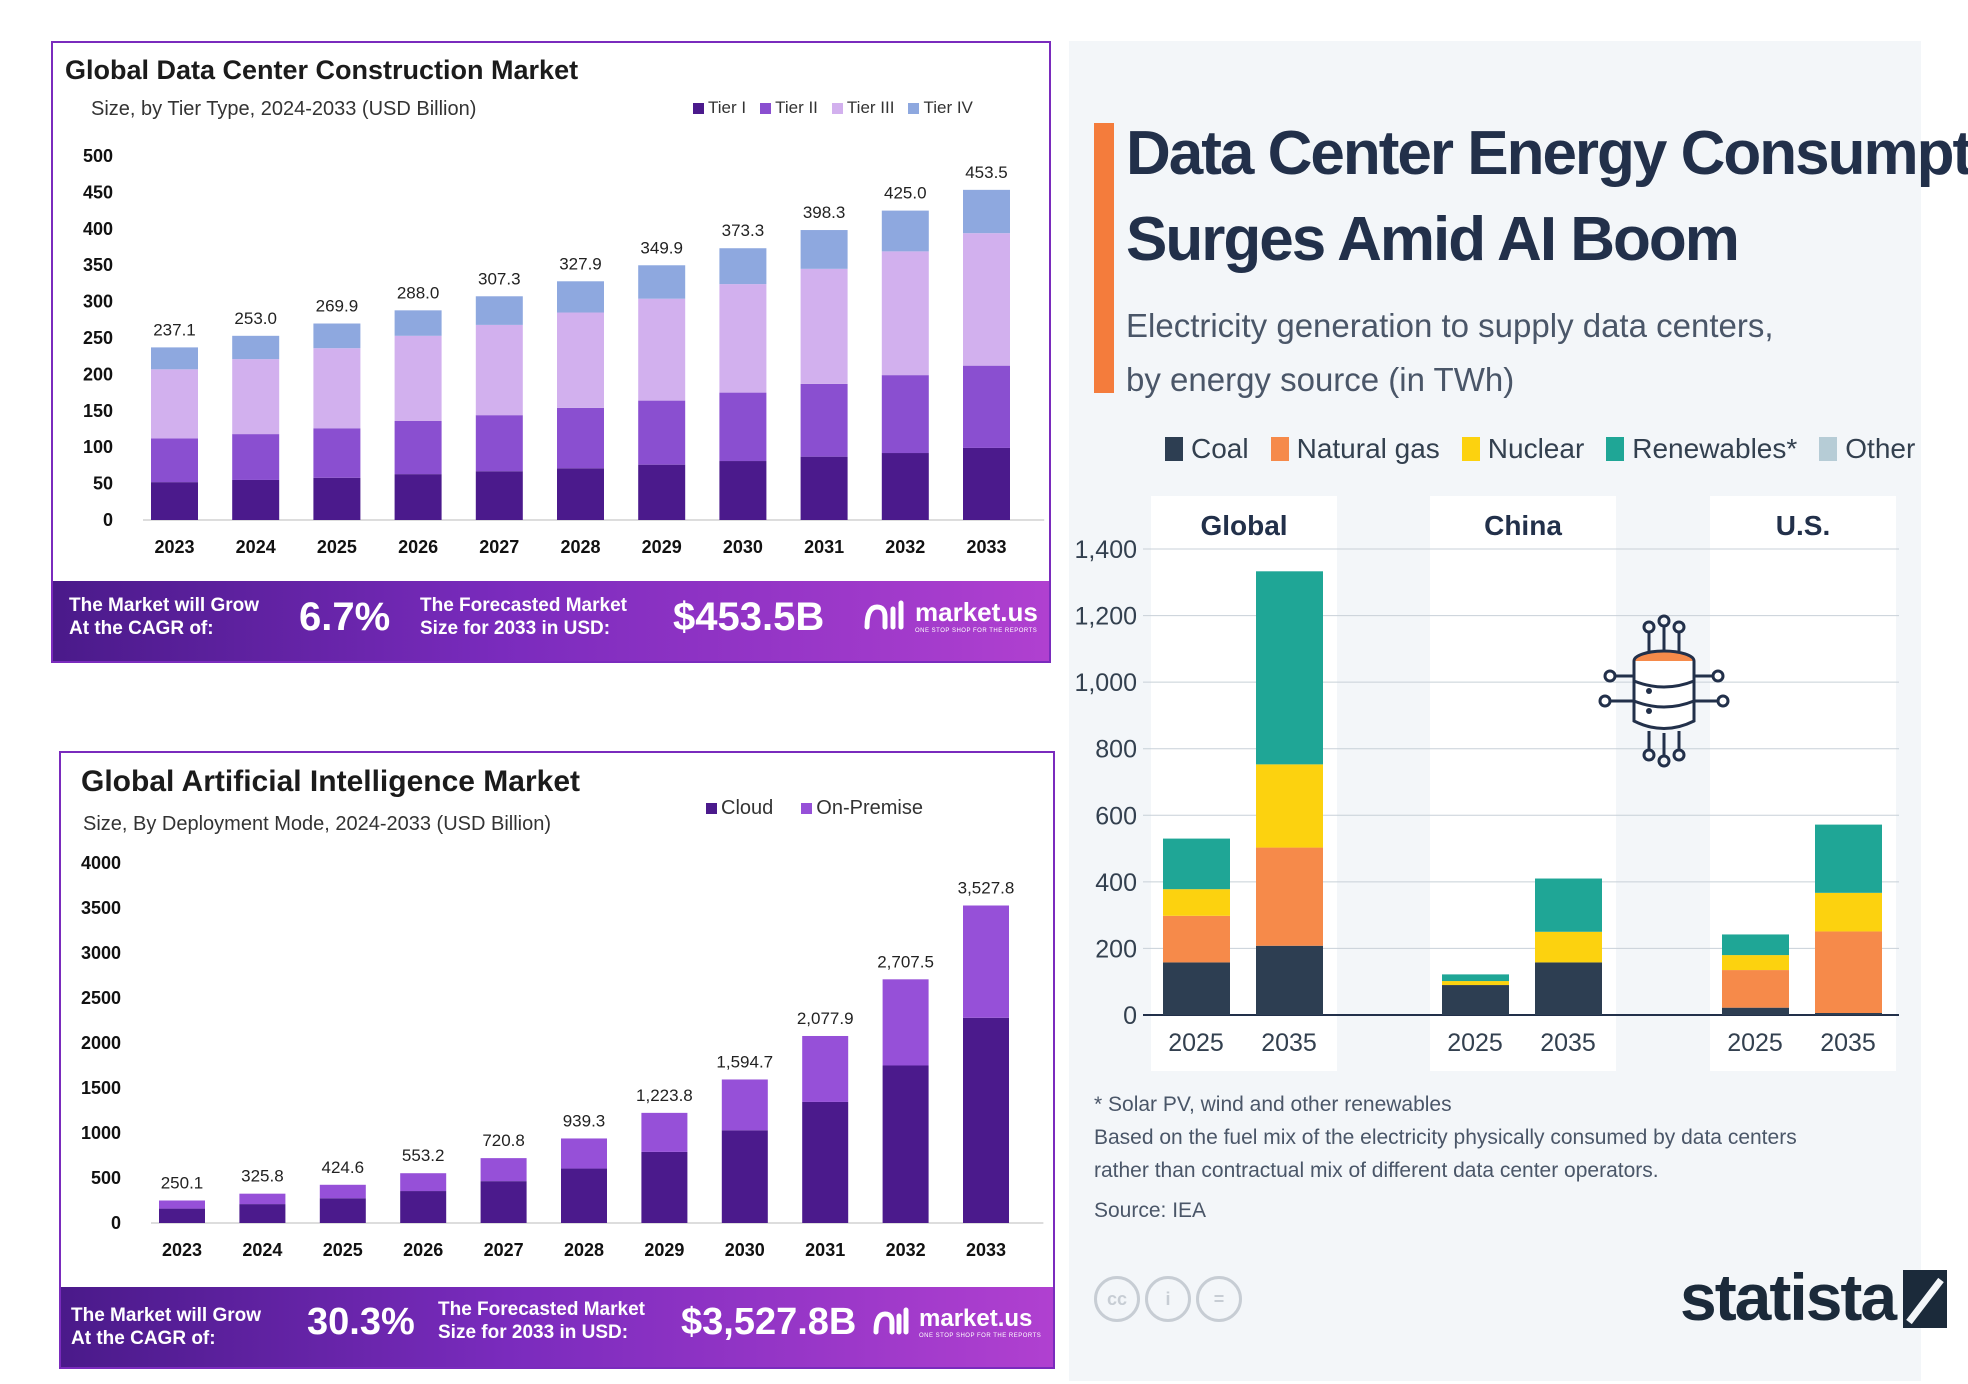 The image size is (1968, 1384). Describe the element at coordinates (948, 107) in the screenshot. I see `legend-label: Tier IV` at that location.